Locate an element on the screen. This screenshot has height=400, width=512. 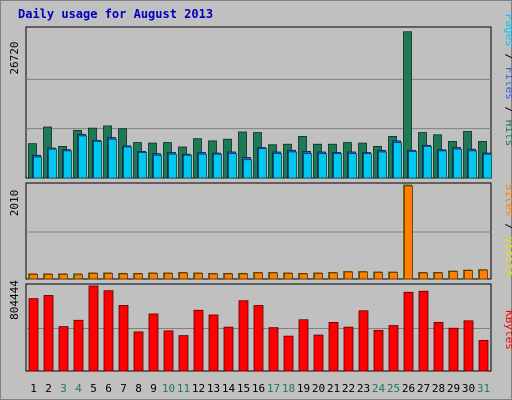
x-tick-label: 29 is located at coordinates (453, 388).